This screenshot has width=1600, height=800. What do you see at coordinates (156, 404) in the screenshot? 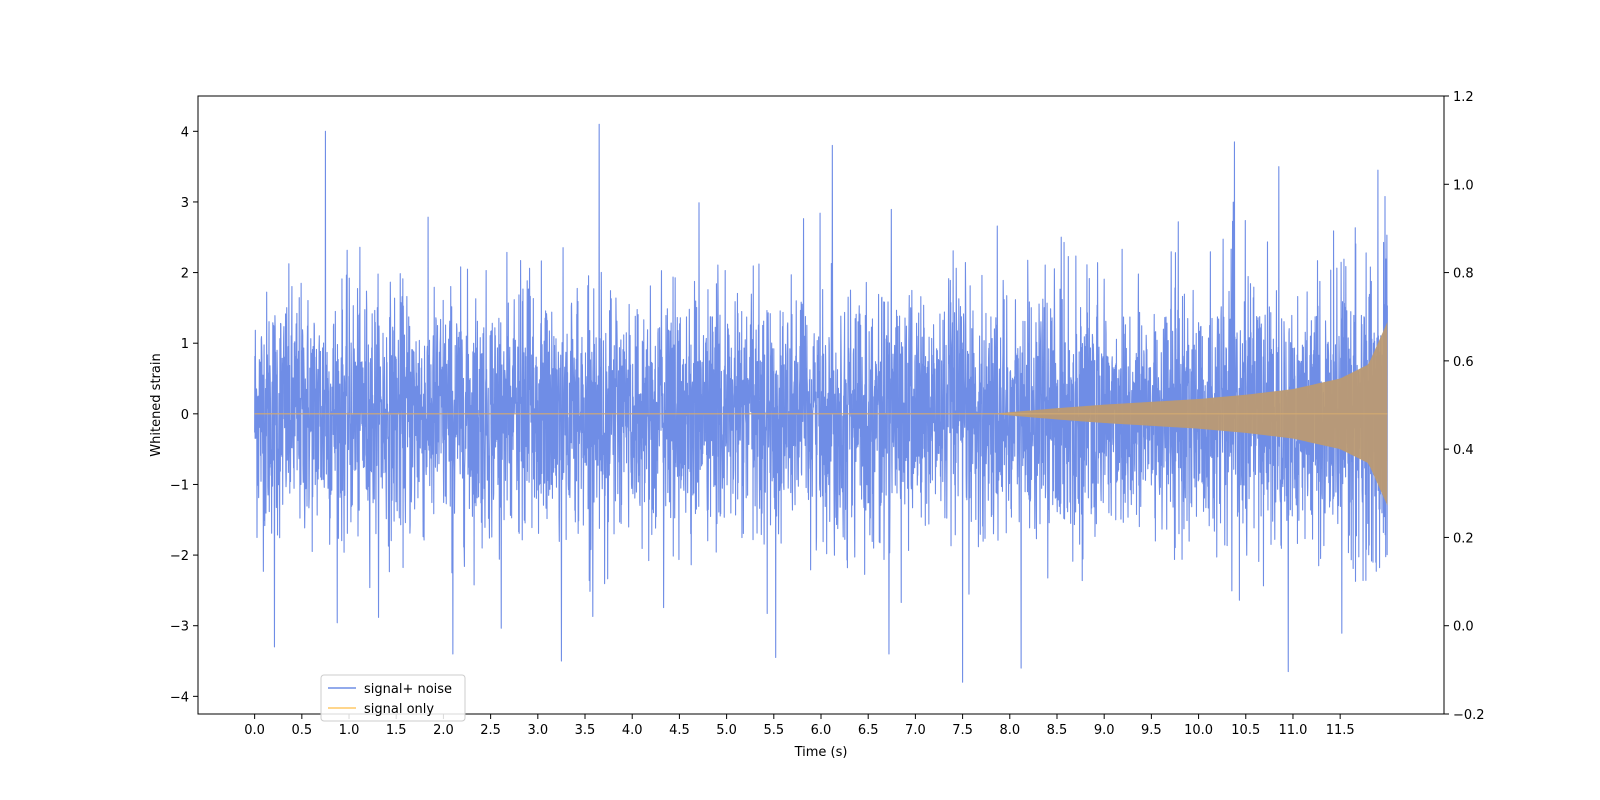
I see `y-axis-label: Whitened strain` at bounding box center [156, 404].